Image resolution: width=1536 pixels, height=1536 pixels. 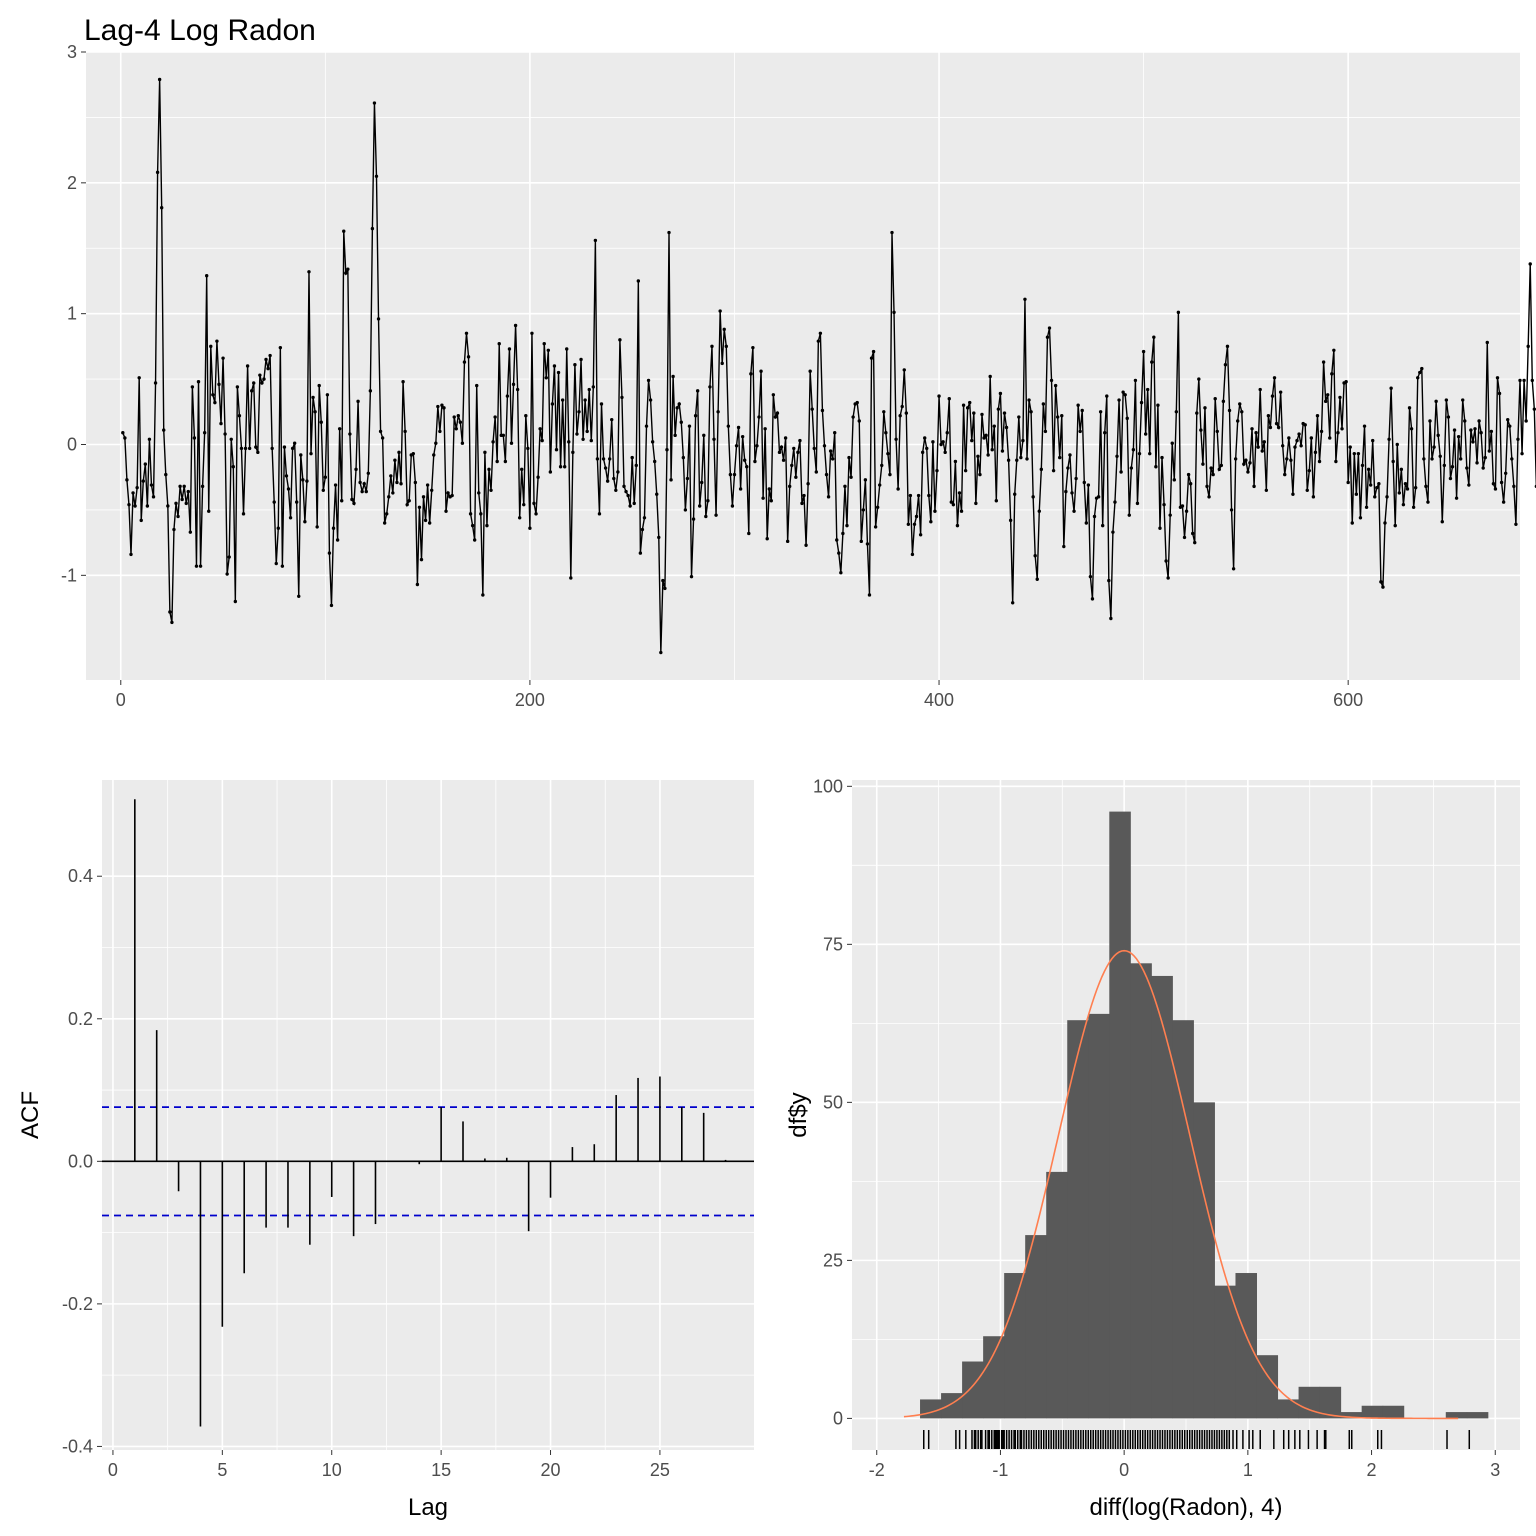 I want to click on y-axis-label: df$y, so click(x=798, y=1114).